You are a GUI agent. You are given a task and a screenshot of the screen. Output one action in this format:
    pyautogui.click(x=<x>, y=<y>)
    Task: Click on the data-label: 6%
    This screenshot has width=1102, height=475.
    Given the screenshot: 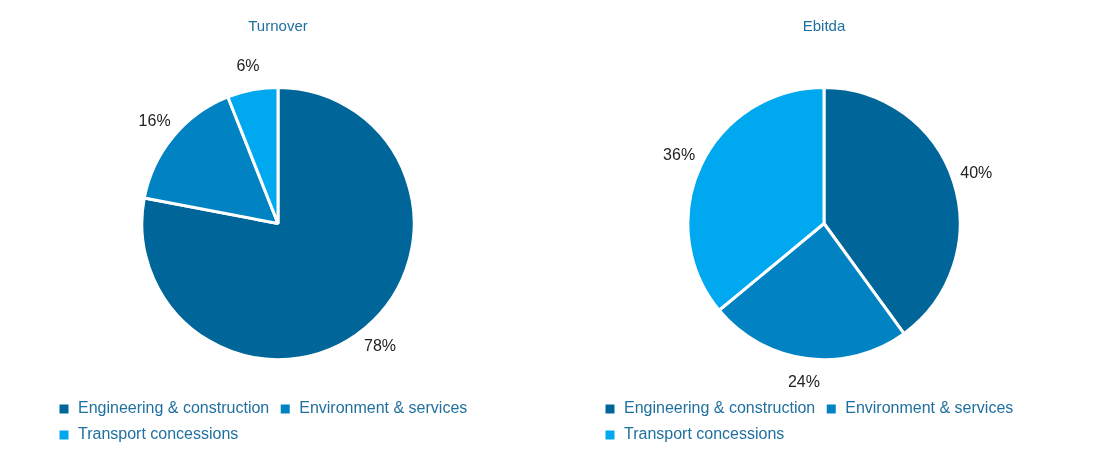 What is the action you would take?
    pyautogui.click(x=248, y=65)
    